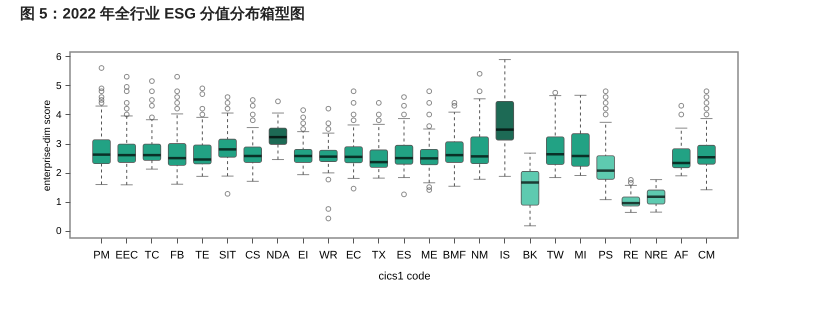 This screenshot has height=329, width=831. I want to click on y-tick-label: 2, so click(59, 174).